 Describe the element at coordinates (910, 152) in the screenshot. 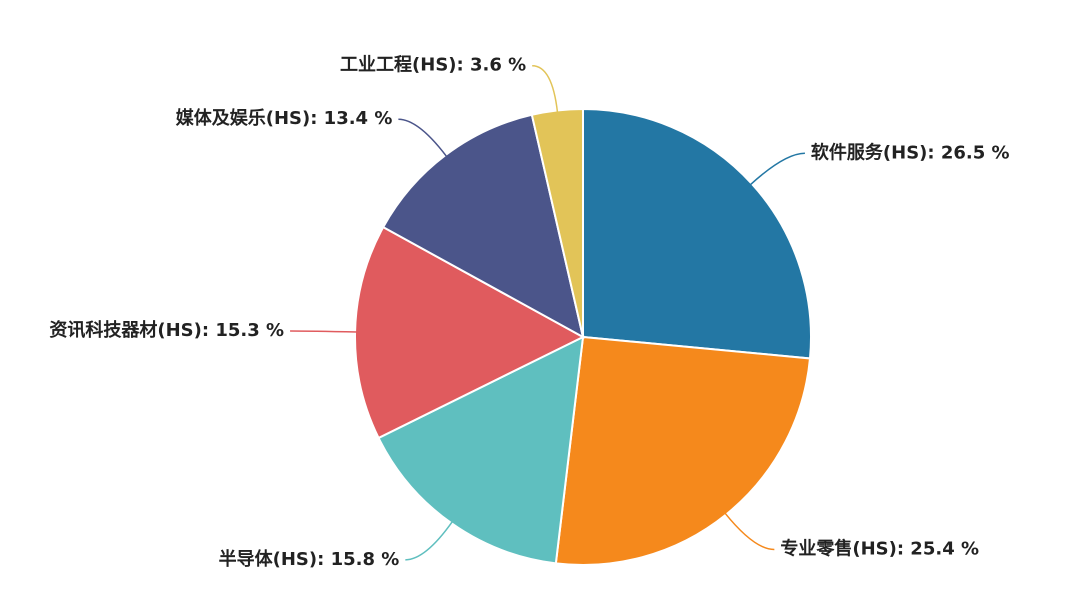

I see `data-label: 软件服务(HS): 26.5 %` at that location.